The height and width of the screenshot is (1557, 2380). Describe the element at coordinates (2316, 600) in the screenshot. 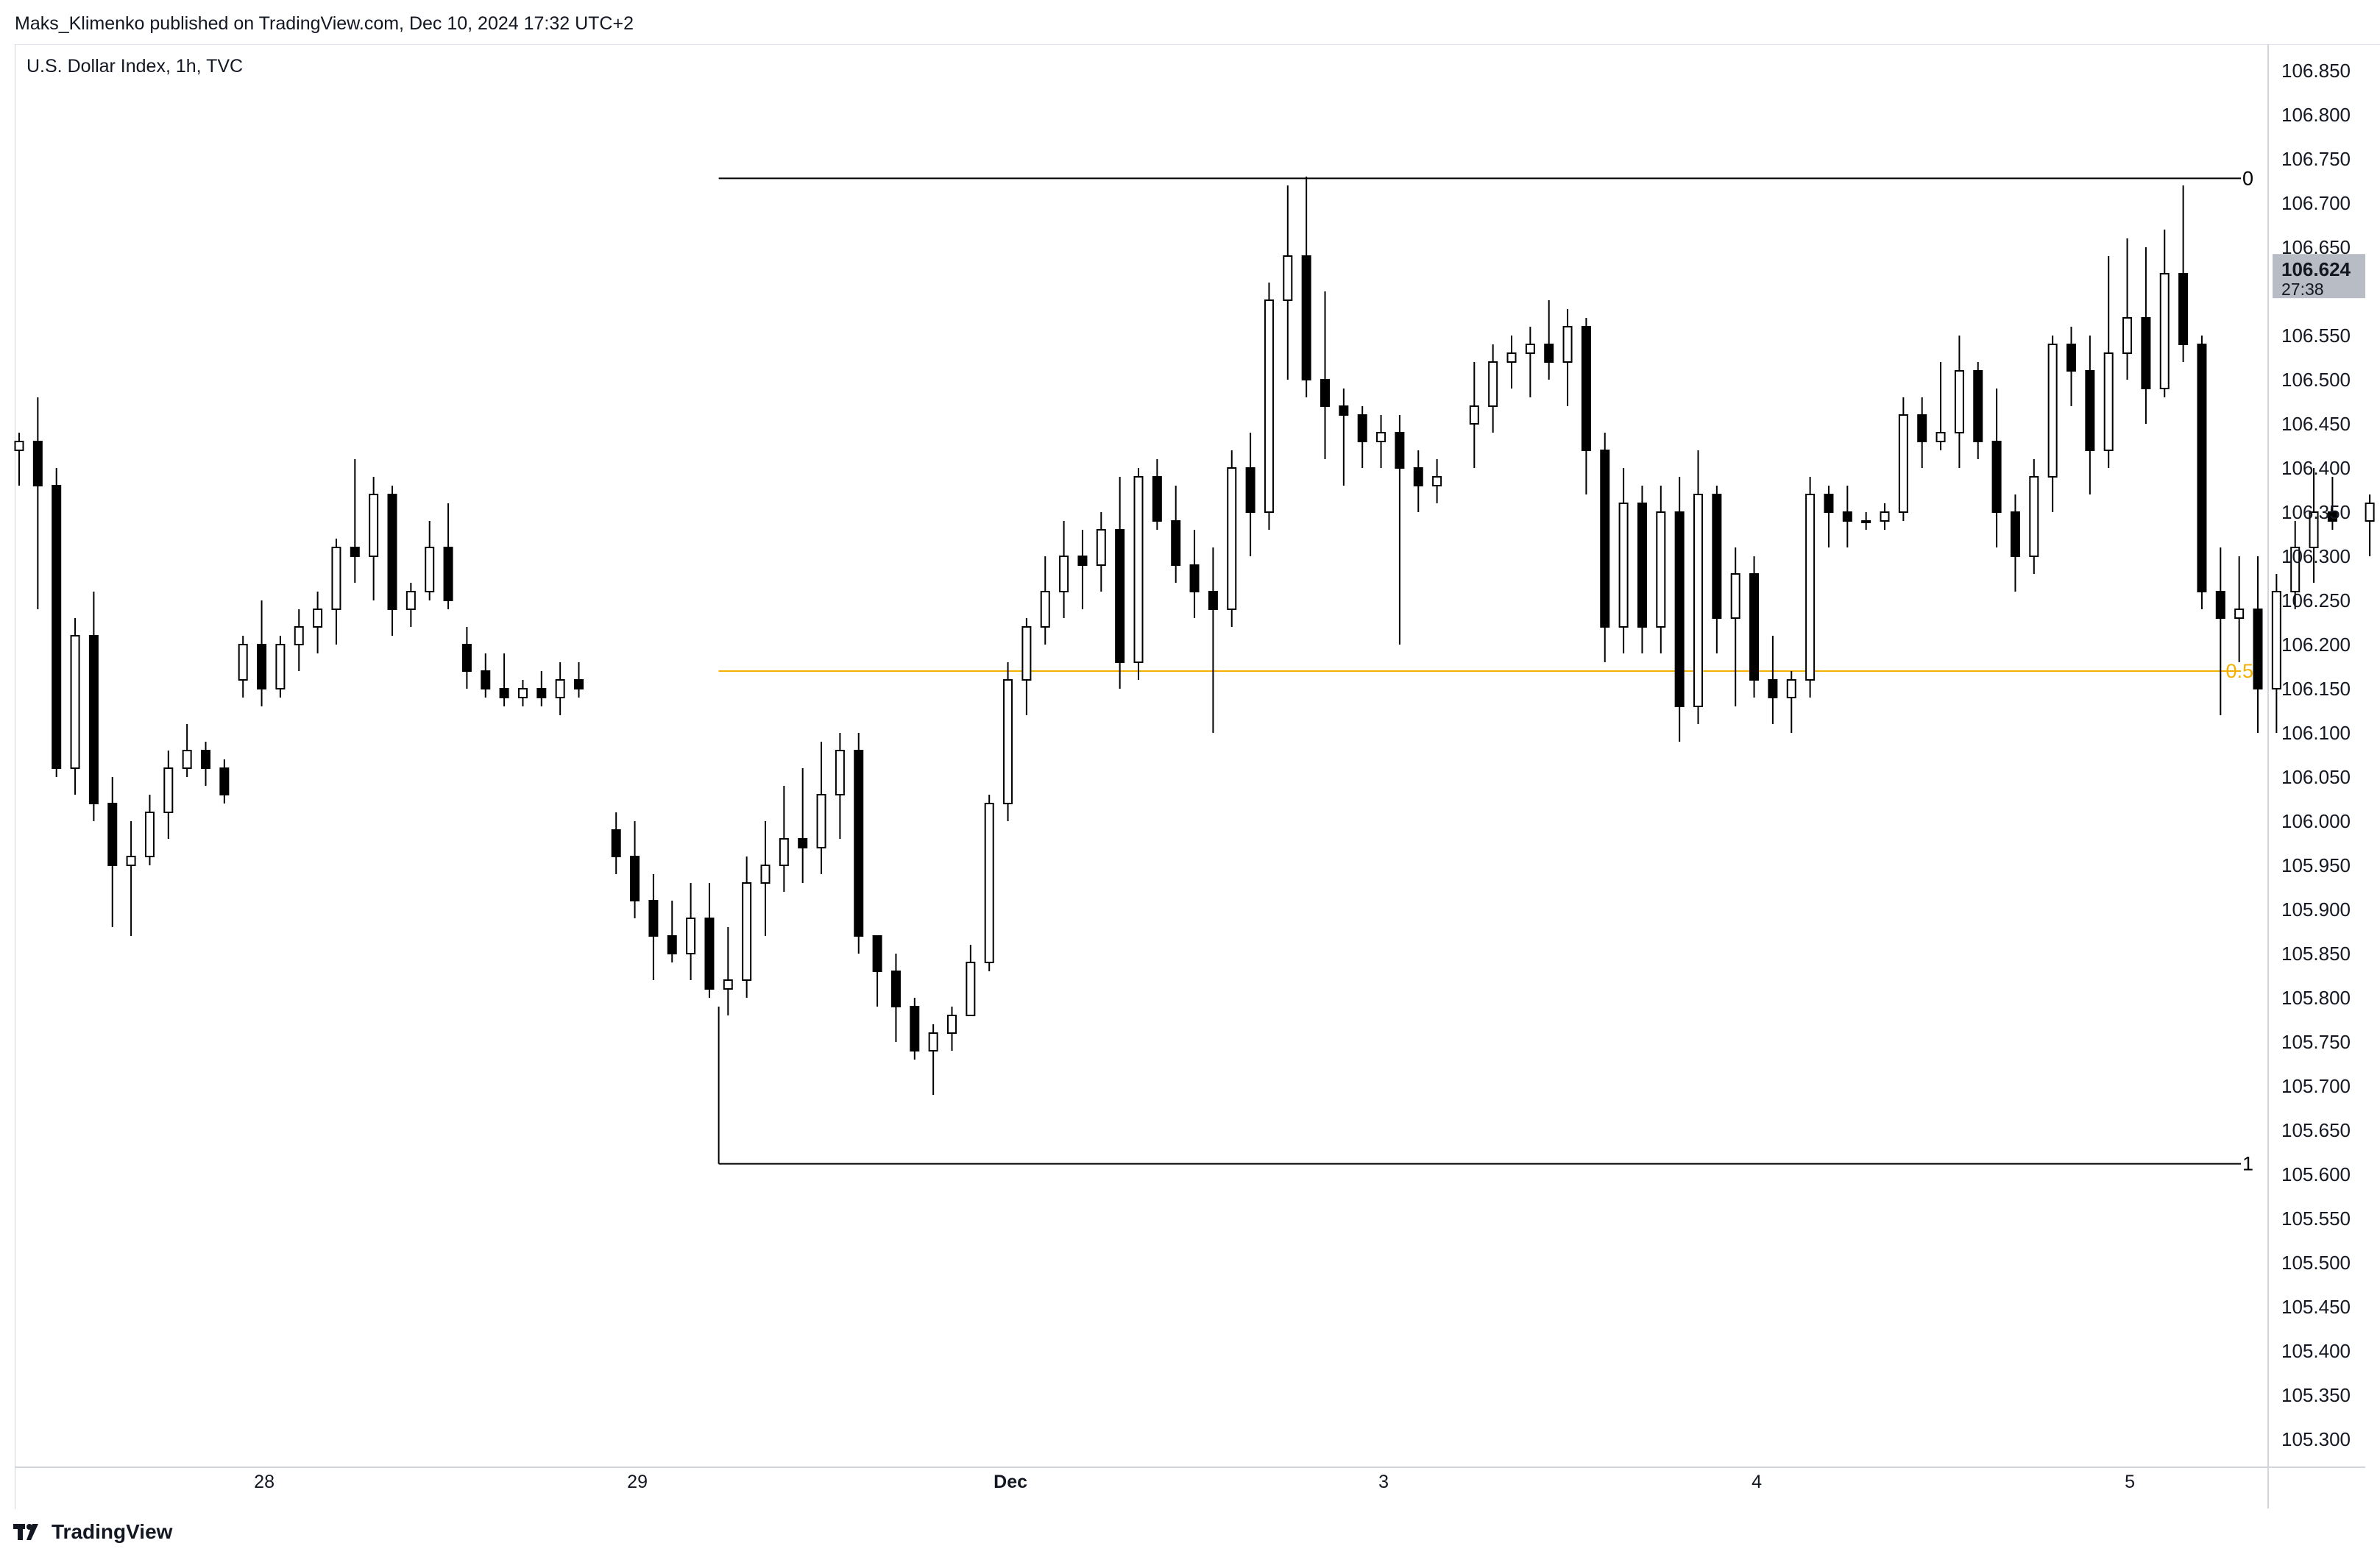

I see `price-tick-label: 106.250` at that location.